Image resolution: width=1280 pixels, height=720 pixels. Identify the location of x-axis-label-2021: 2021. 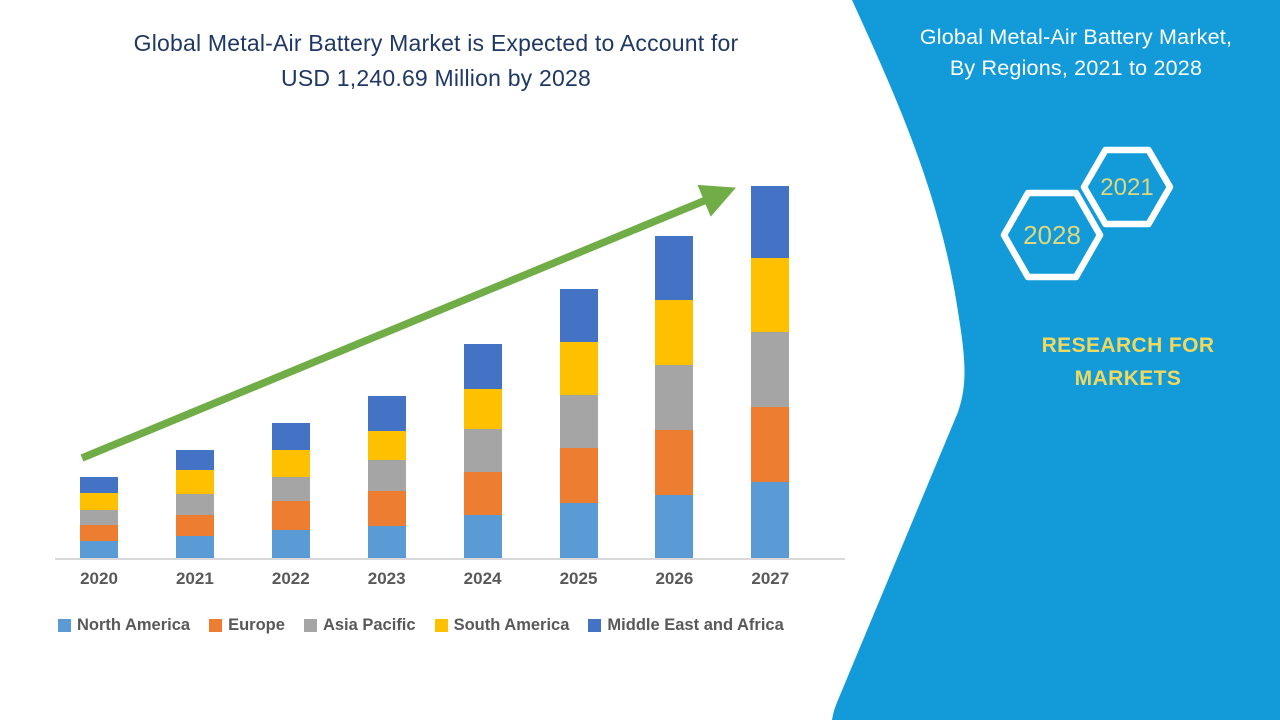
(194, 578).